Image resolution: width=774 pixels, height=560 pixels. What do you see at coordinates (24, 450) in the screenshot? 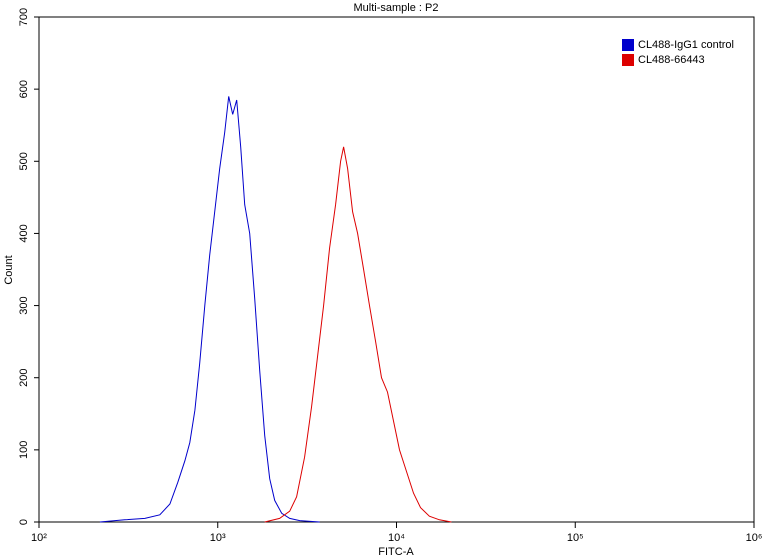
I see `y-tick-label: 100` at bounding box center [24, 450].